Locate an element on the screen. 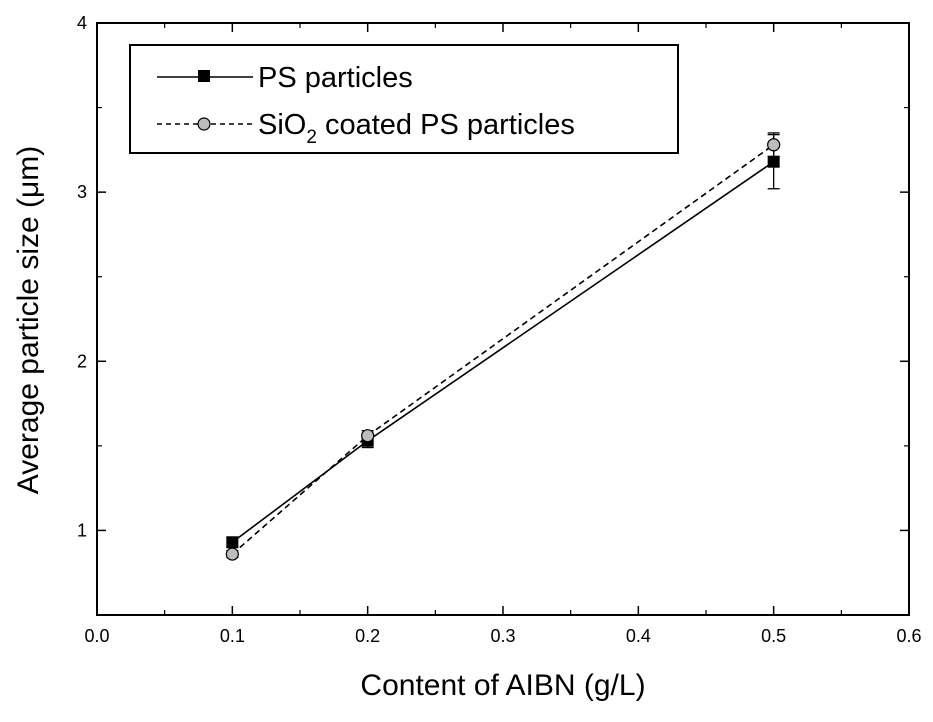 The height and width of the screenshot is (722, 933). legend-marker-sio2 is located at coordinates (204, 124).